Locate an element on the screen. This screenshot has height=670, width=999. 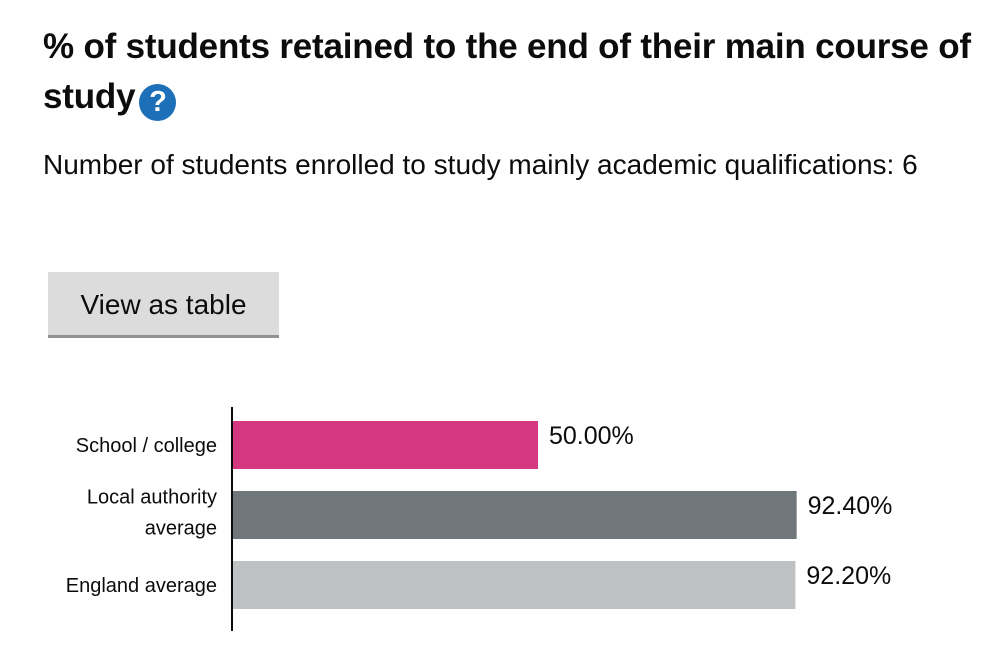
value-label-0: 50.00% is located at coordinates (591, 436).